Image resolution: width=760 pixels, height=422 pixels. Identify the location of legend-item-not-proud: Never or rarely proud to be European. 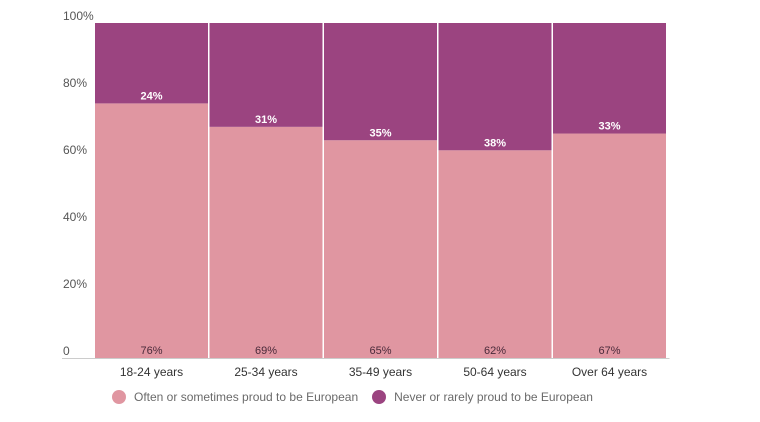
(482, 397).